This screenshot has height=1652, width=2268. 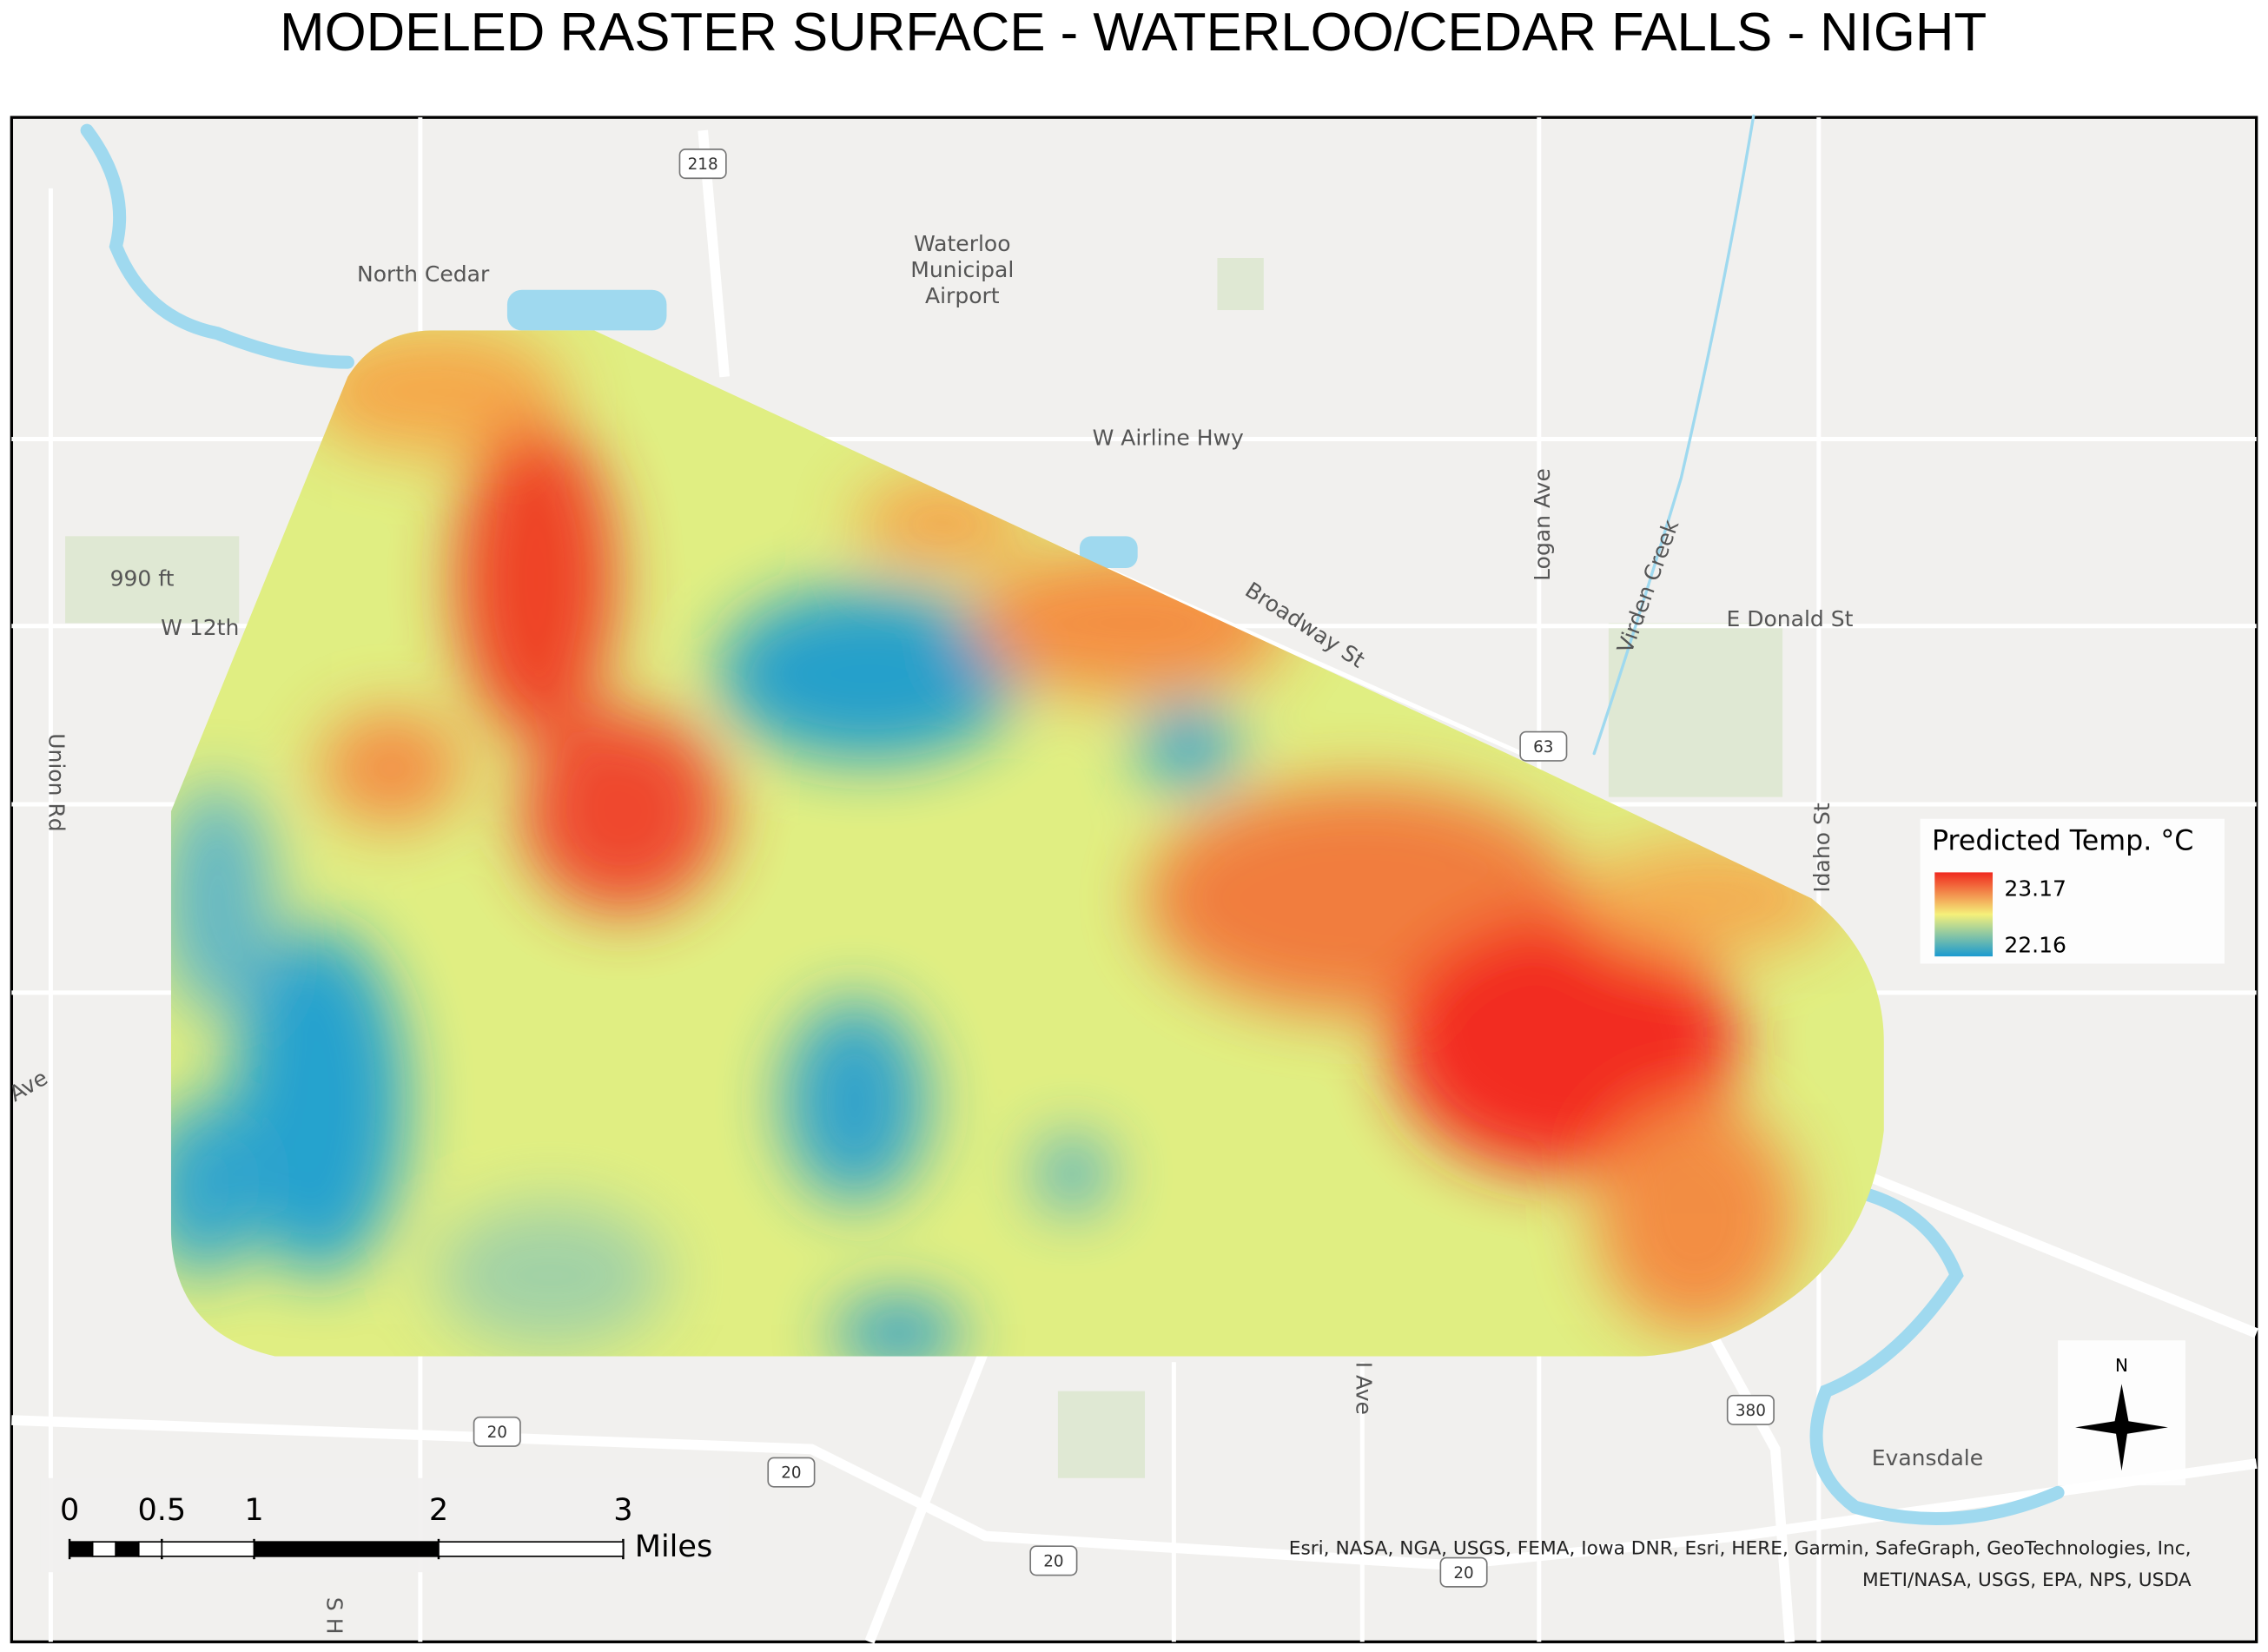 What do you see at coordinates (335, 1616) in the screenshot?
I see `place-label: S H` at bounding box center [335, 1616].